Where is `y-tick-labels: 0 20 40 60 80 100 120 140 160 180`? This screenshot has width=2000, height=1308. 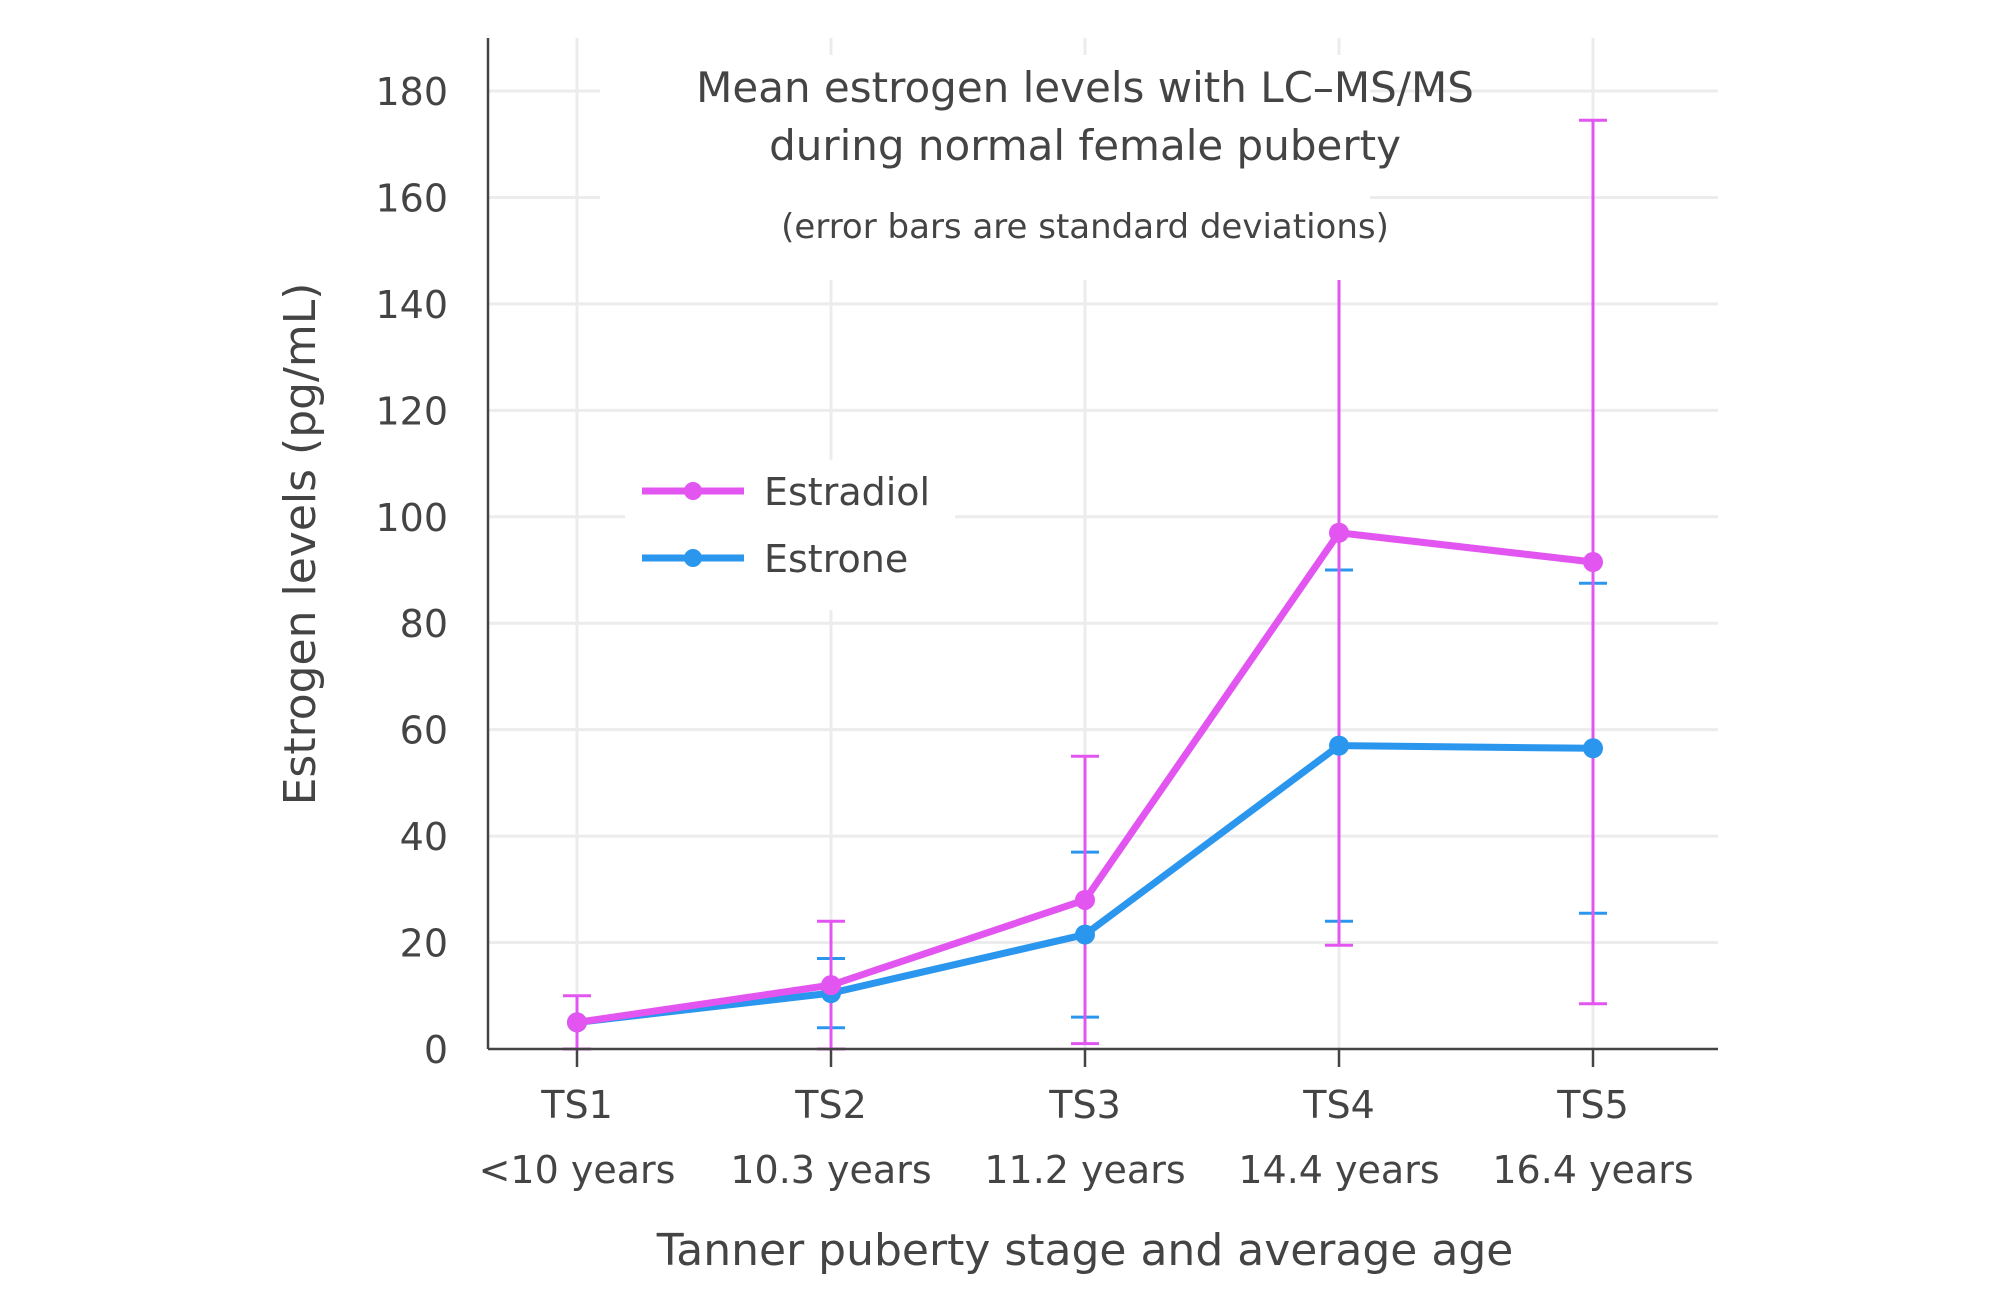
y-tick-labels: 0 20 40 60 80 100 120 140 160 180 is located at coordinates (411, 571).